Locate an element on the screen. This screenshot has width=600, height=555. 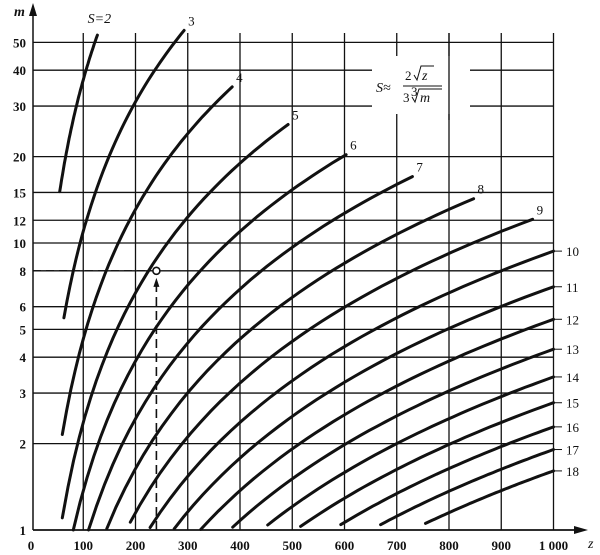
cube-root-icon is located at coordinates (426, 96).